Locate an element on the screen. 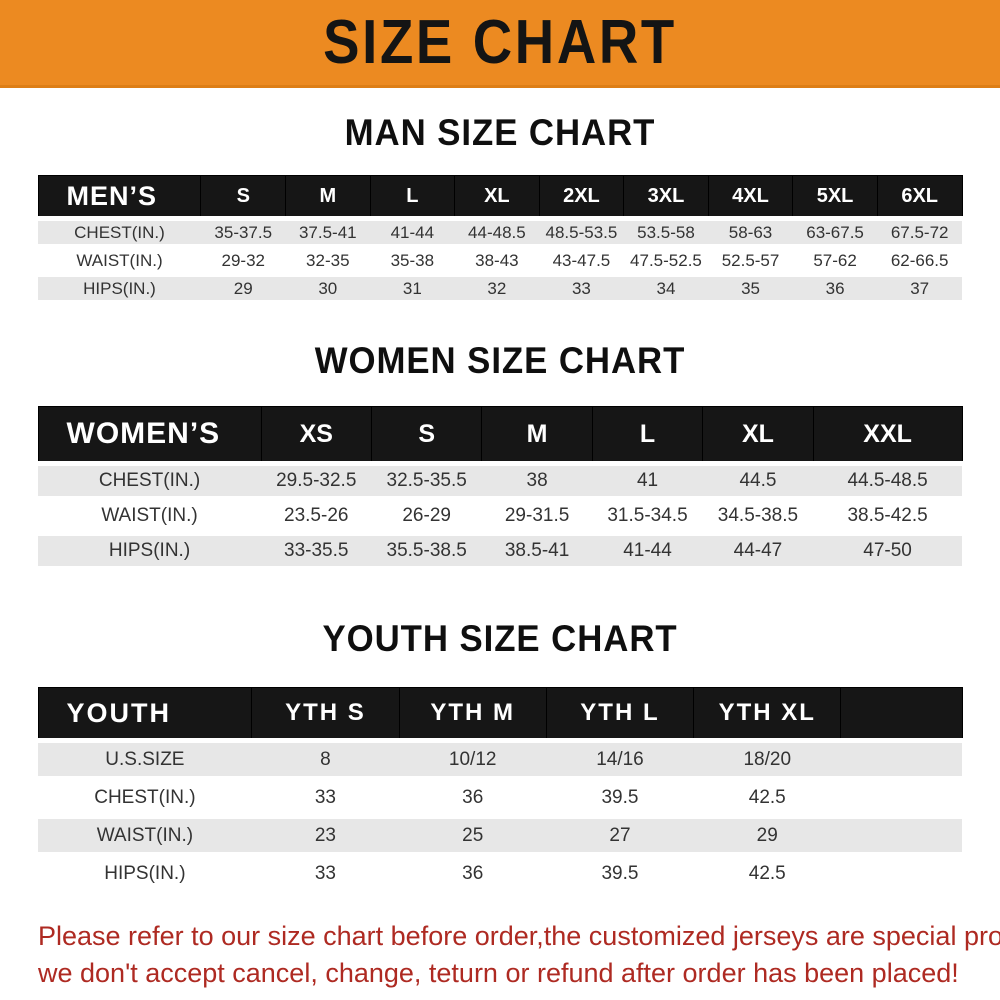 The width and height of the screenshot is (1000, 1000). size-value-cell: 29-31.5 is located at coordinates (537, 515).